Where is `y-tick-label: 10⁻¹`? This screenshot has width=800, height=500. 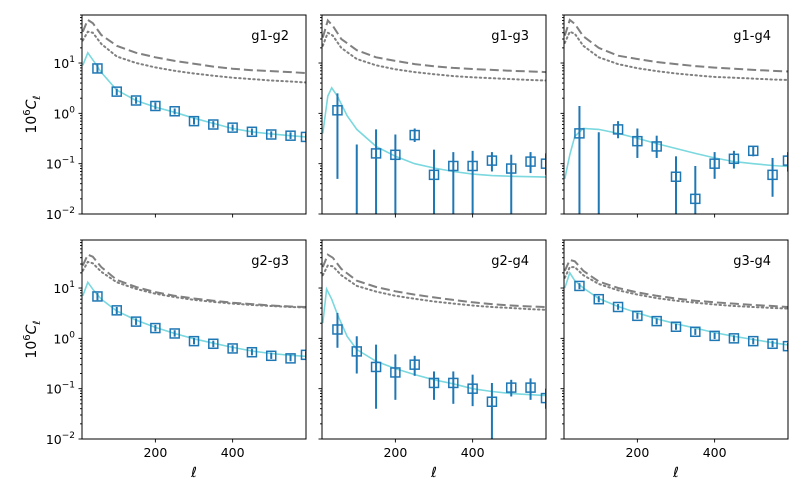
y-tick-label: 10⁻¹ is located at coordinates (60, 389).